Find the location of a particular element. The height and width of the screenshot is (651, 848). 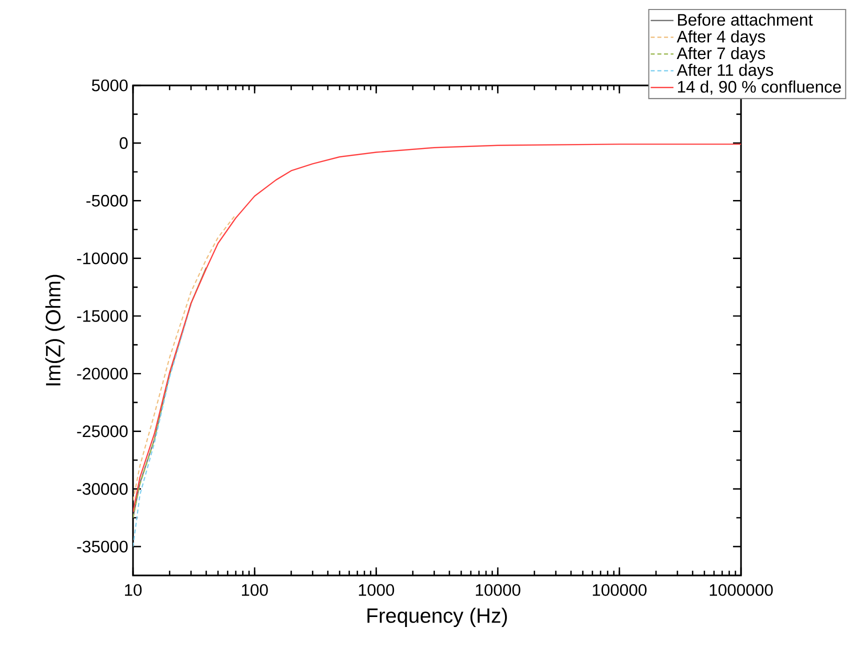

y-tick-label: -20000 is located at coordinates (102, 374).